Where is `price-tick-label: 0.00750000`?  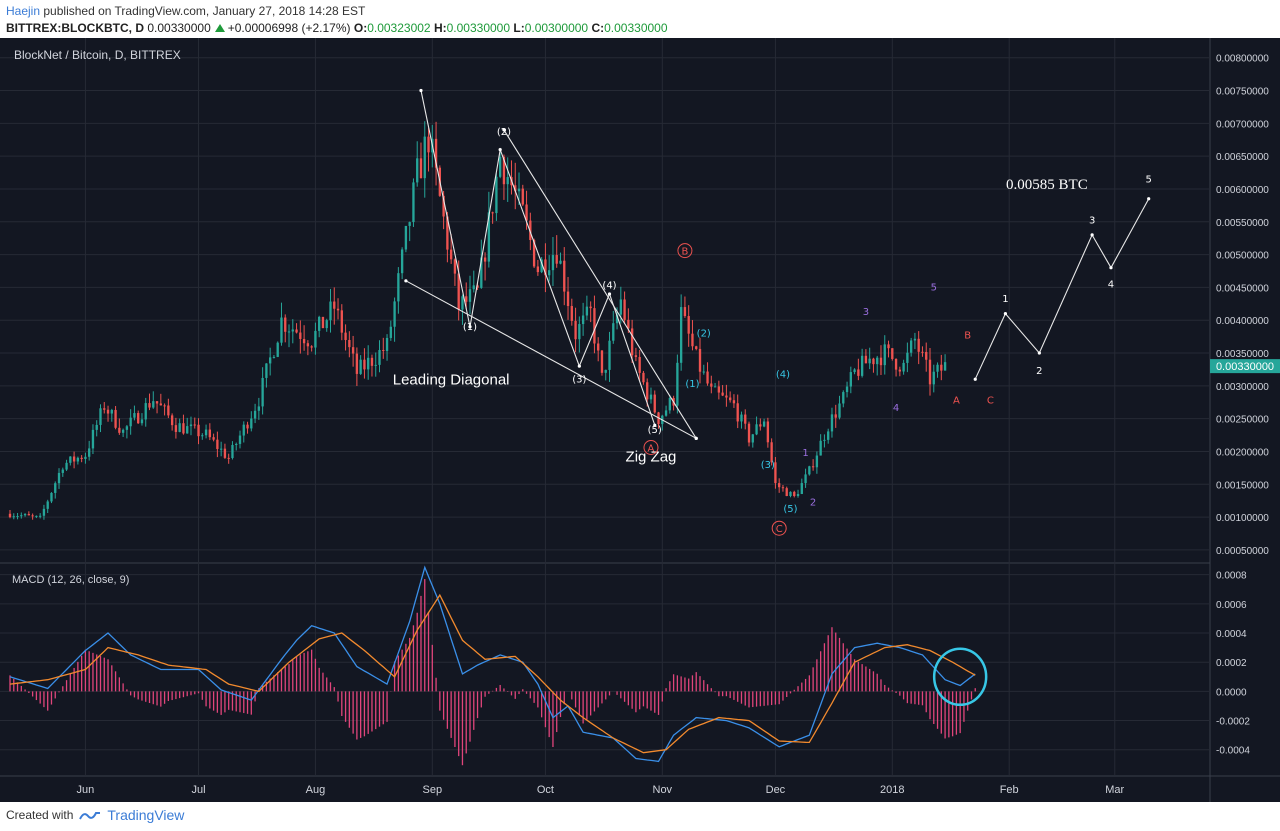 price-tick-label: 0.00750000 is located at coordinates (1242, 92).